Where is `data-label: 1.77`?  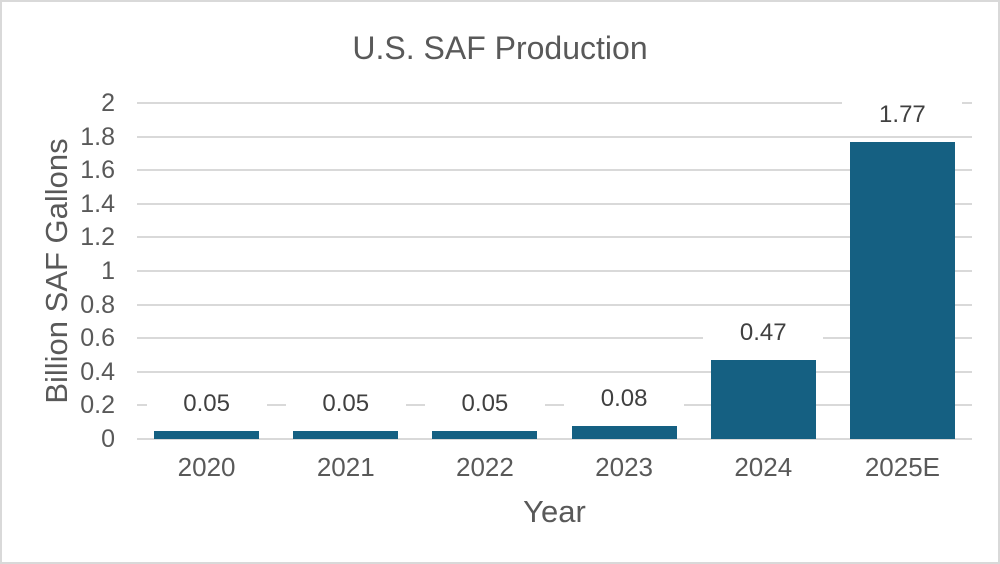 data-label: 1.77 is located at coordinates (902, 114).